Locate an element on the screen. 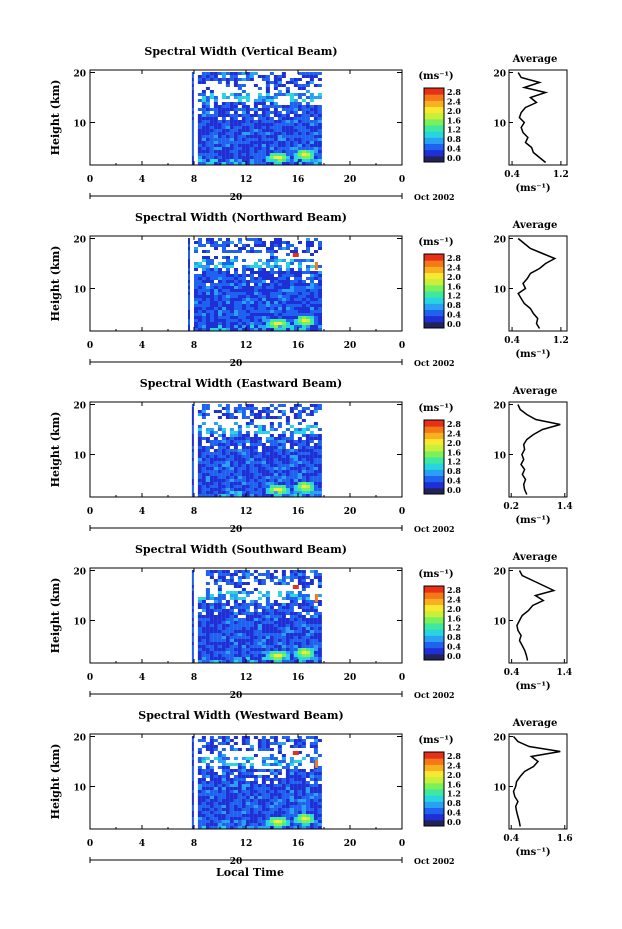 This screenshot has width=622, height=929. profile-x-tick-label: 0.2 is located at coordinates (511, 507).